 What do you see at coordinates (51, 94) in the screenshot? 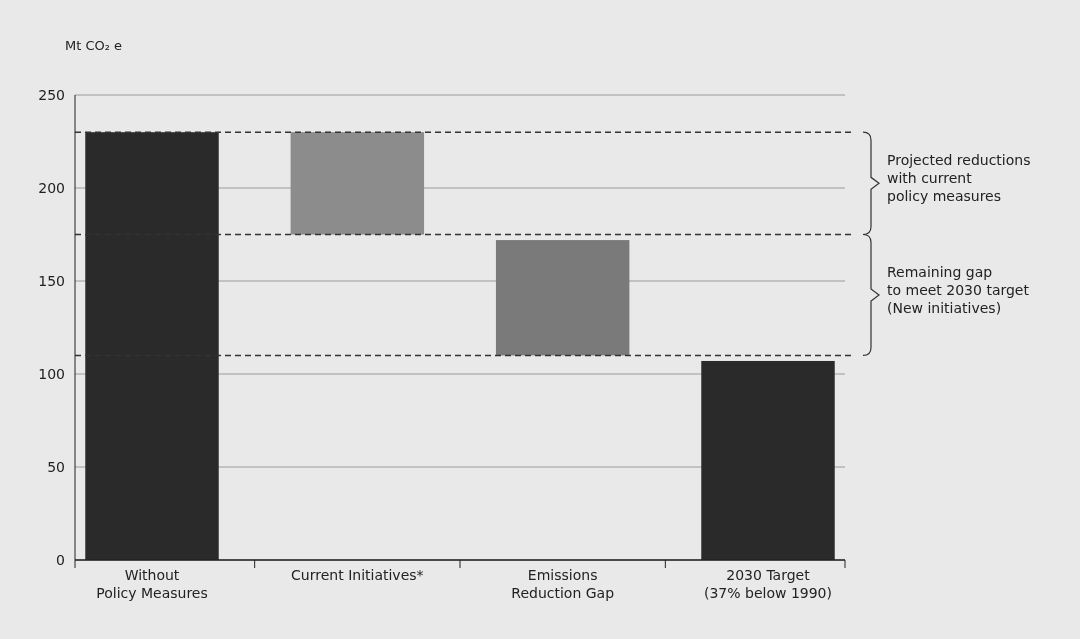
I see `y-tick-label: 250` at bounding box center [51, 94].